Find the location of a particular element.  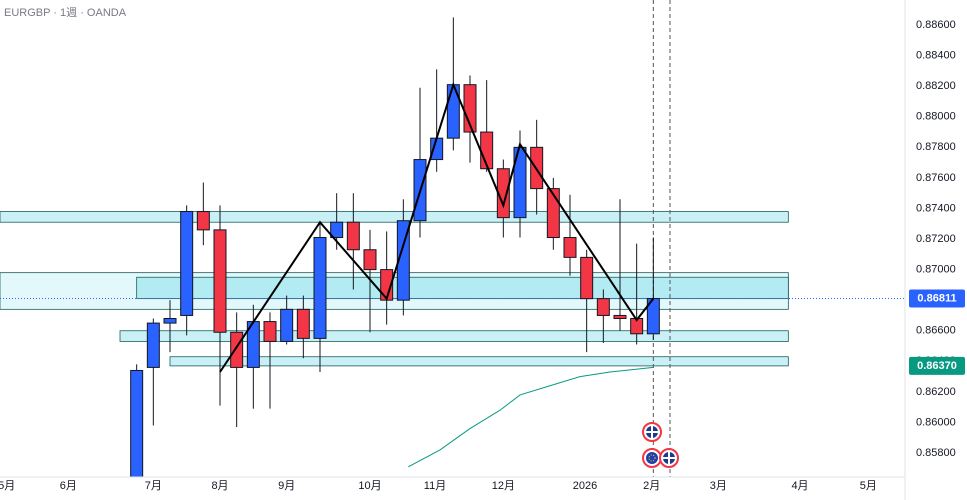

event-flag-stars is located at coordinates (652, 458).